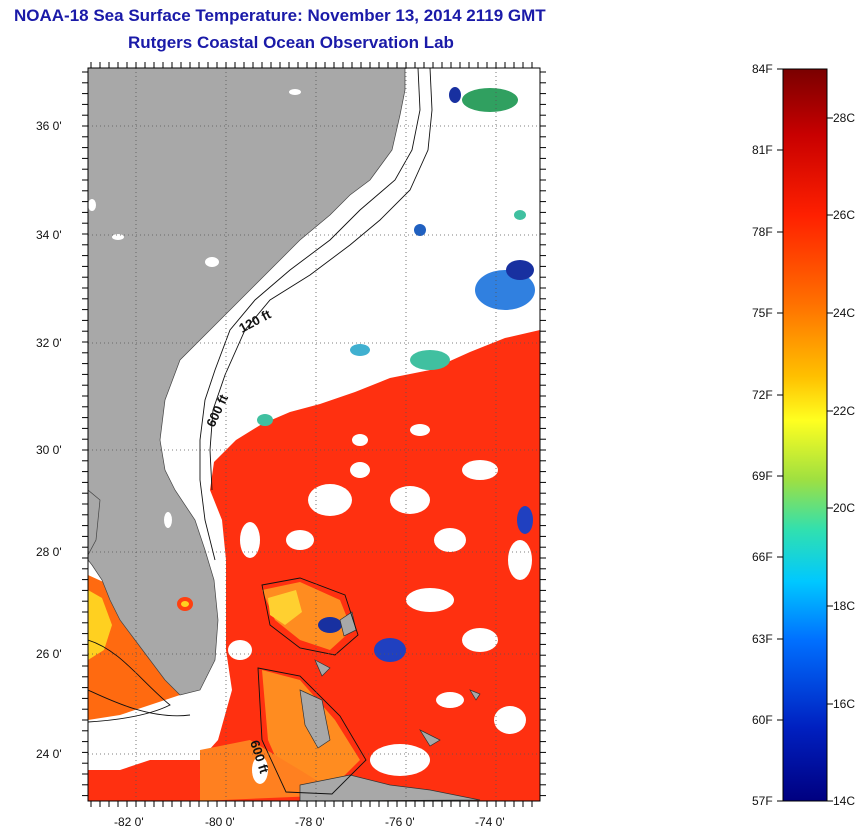 The width and height of the screenshot is (864, 832). I want to click on cb-f-84: 84F, so click(762, 69).